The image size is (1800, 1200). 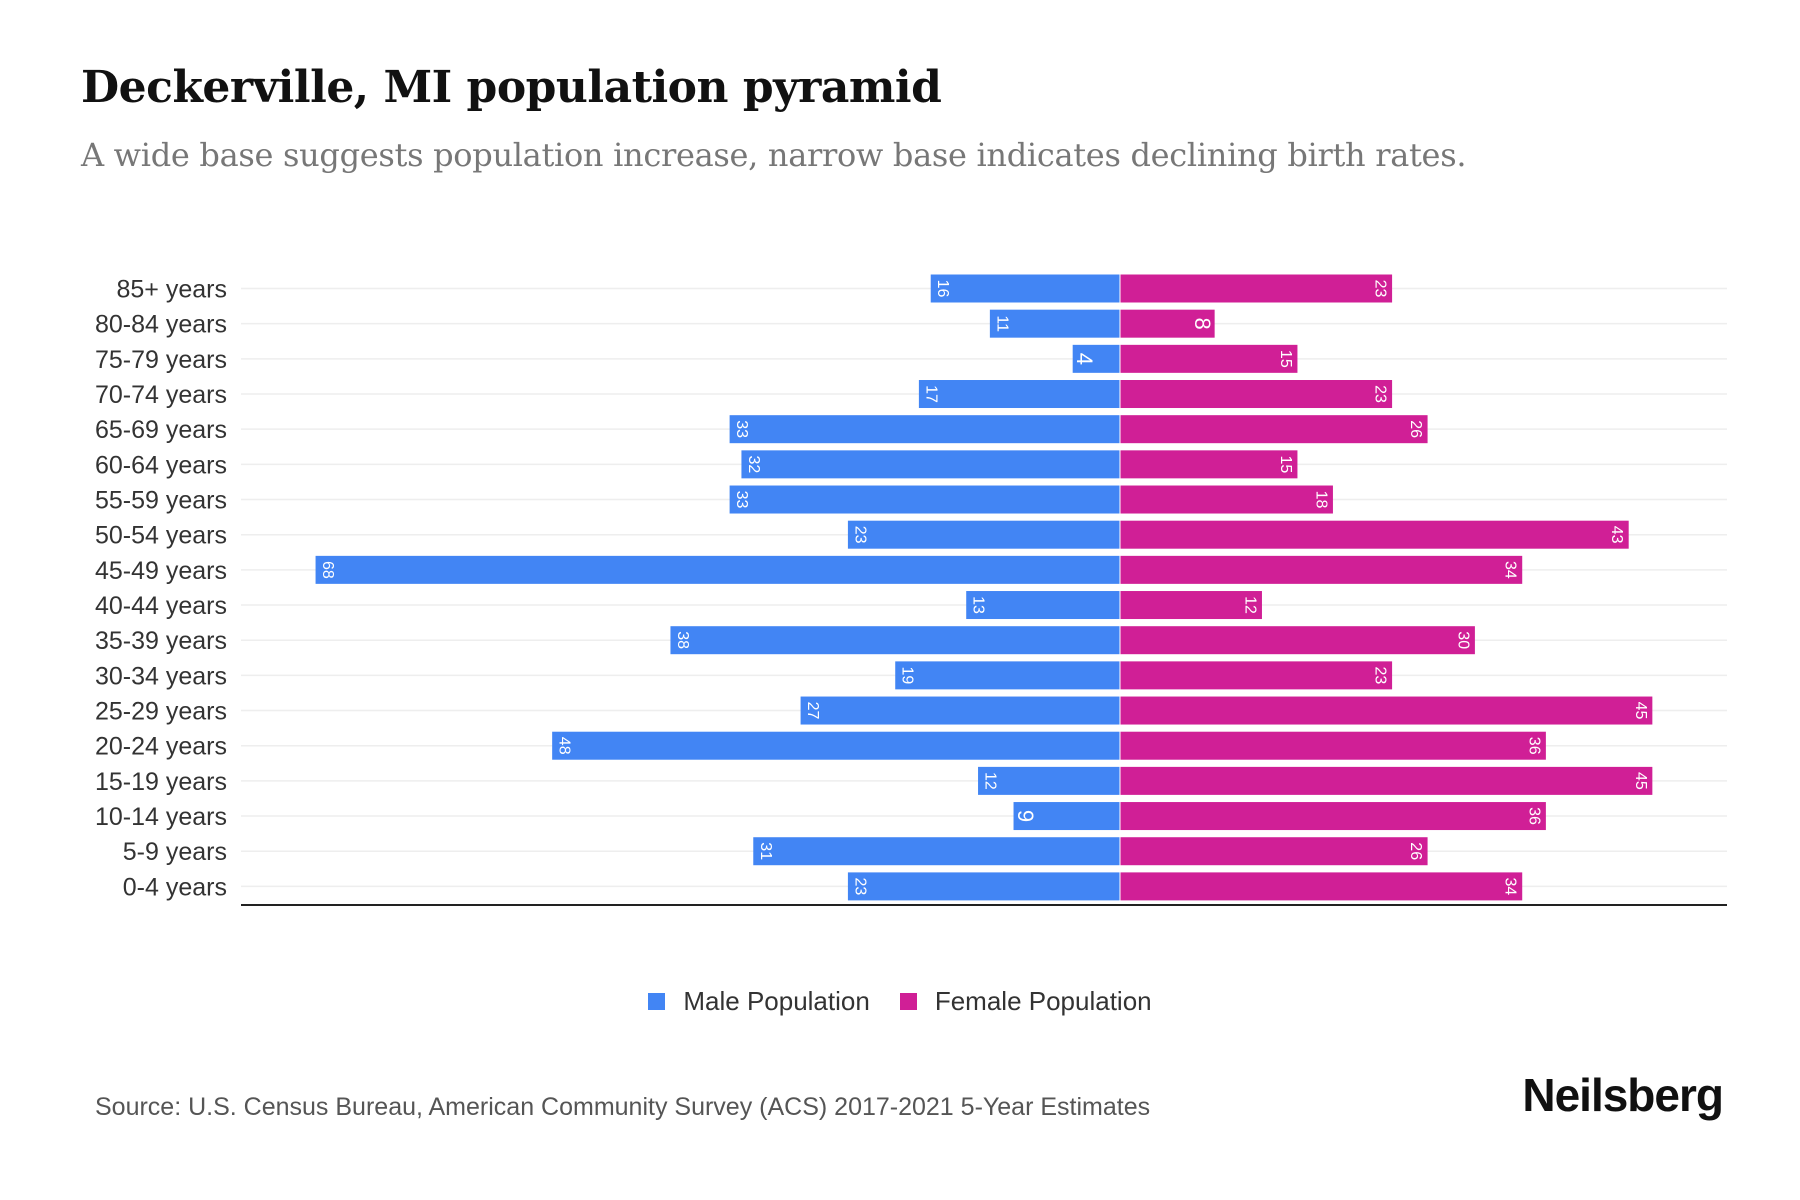 I want to click on female-value-label: 8, so click(x=1202, y=324).